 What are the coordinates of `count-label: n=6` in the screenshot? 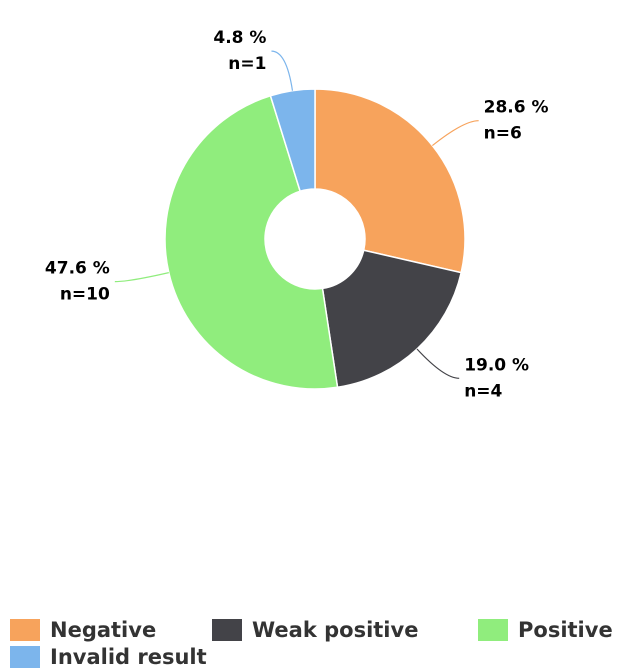 It's located at (503, 134).